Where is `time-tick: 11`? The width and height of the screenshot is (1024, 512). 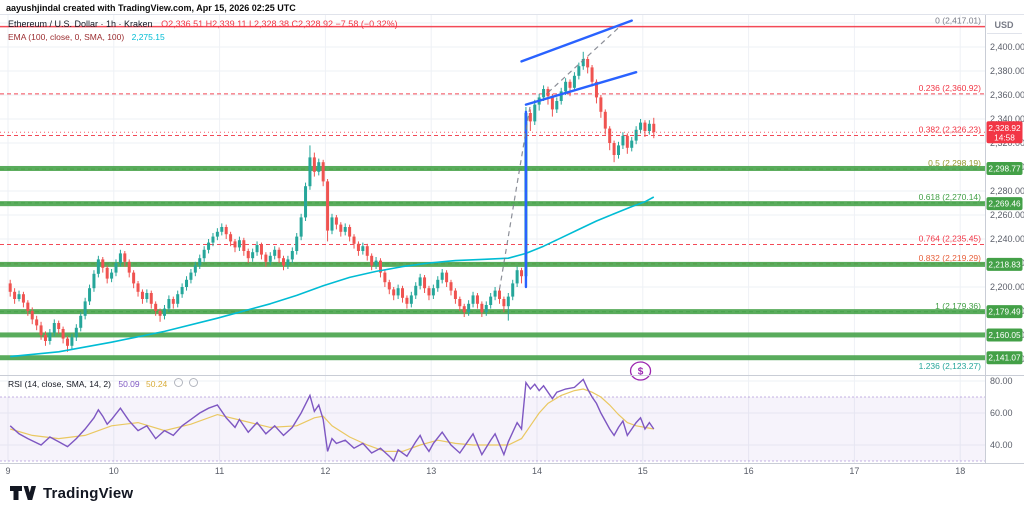 time-tick: 11 is located at coordinates (219, 471).